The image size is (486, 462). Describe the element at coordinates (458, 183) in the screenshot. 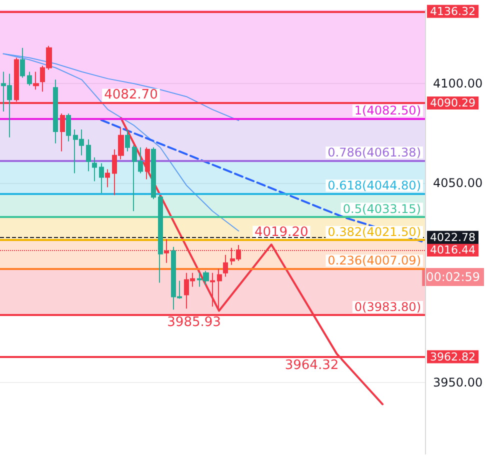

I see `y-tick-label: 4050.00` at that location.